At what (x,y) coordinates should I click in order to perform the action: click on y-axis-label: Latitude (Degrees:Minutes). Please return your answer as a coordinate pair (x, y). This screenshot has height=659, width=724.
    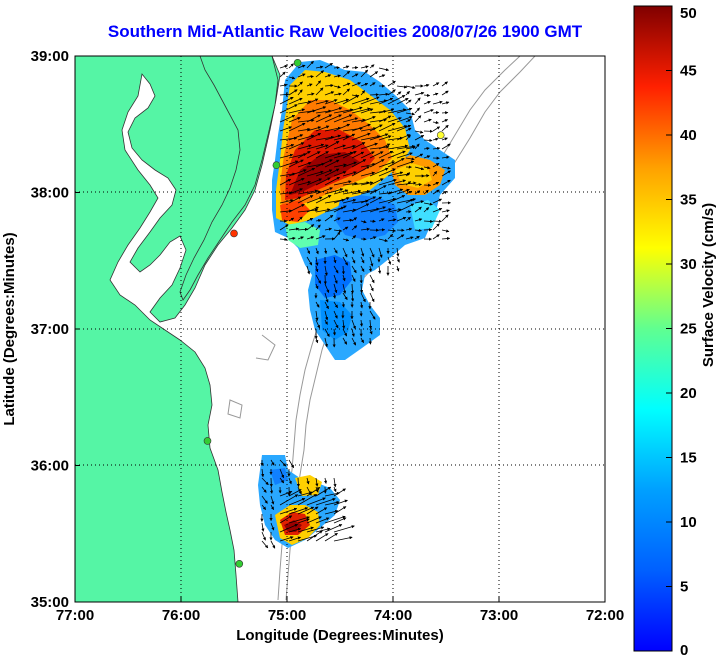
    Looking at the image, I should click on (9, 328).